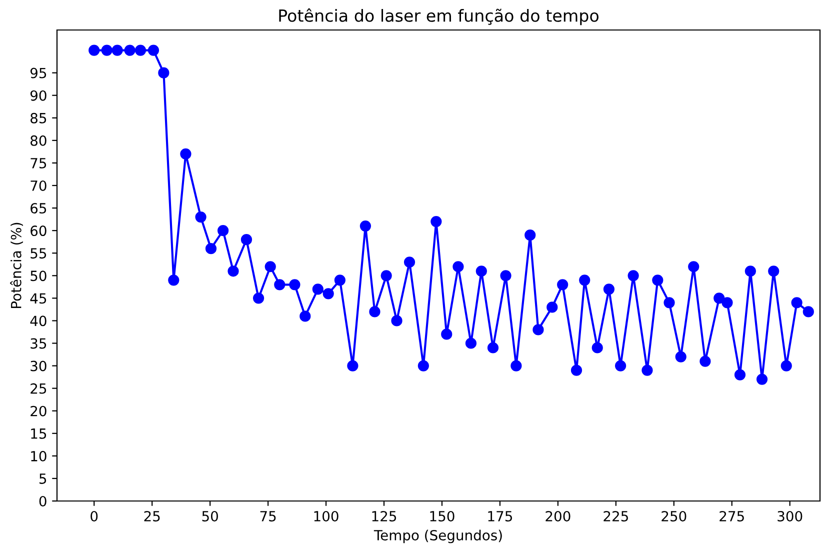  I want to click on x-tick-label: 300, so click(790, 516).